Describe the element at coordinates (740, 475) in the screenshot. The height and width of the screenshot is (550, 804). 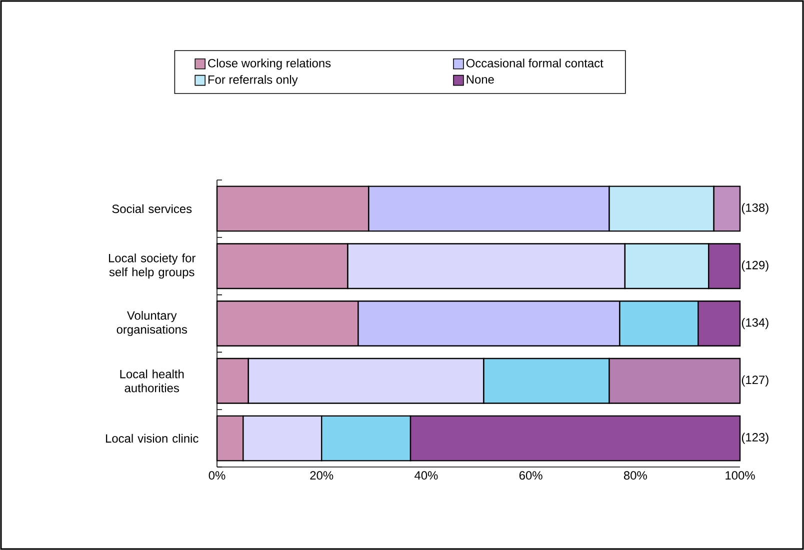
I see `x-tick-label: 100%` at that location.